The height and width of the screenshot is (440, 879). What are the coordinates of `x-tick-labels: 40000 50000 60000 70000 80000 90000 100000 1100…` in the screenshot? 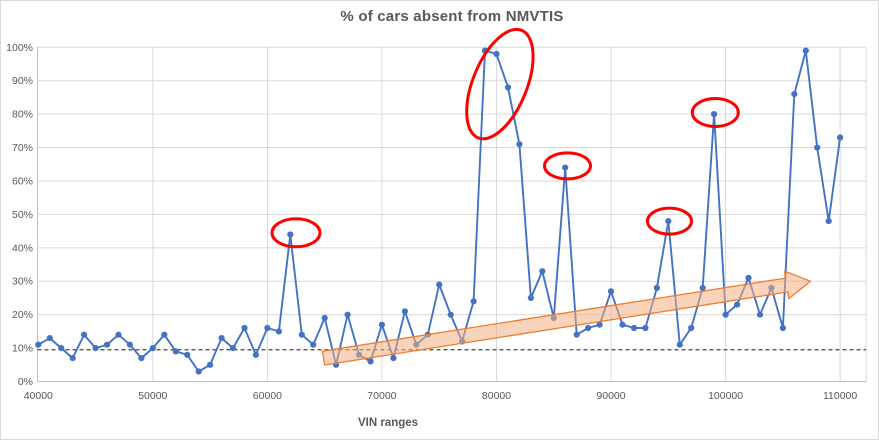 It's located at (441, 396).